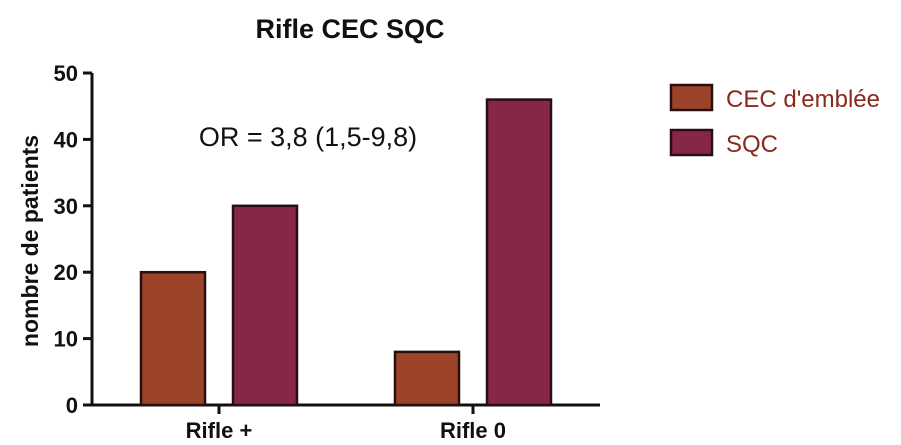 This screenshot has height=445, width=901. Describe the element at coordinates (66, 339) in the screenshot. I see `y-tick-label: 10` at that location.